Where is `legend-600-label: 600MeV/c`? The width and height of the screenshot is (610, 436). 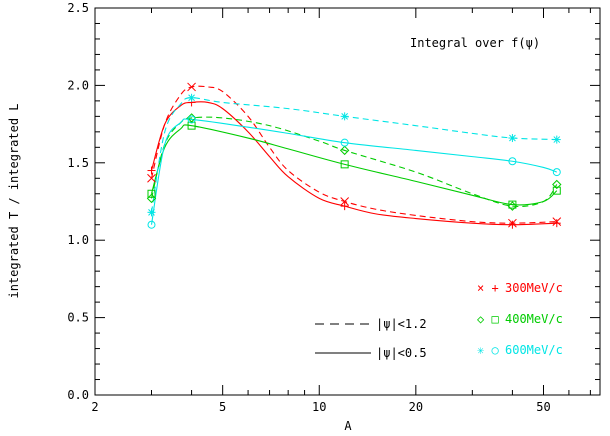 legend-600-label: 600MeV/c is located at coordinates (534, 350).